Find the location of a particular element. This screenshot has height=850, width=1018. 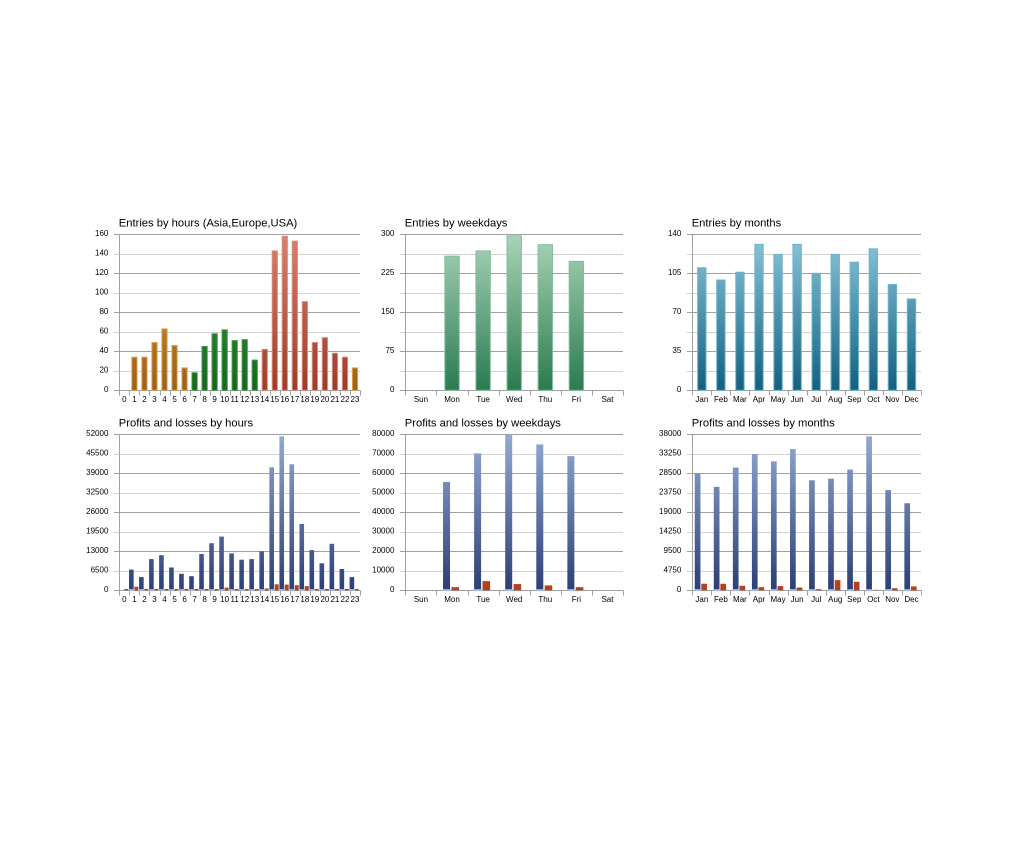

svg-text: 150 is located at coordinates (388, 311).